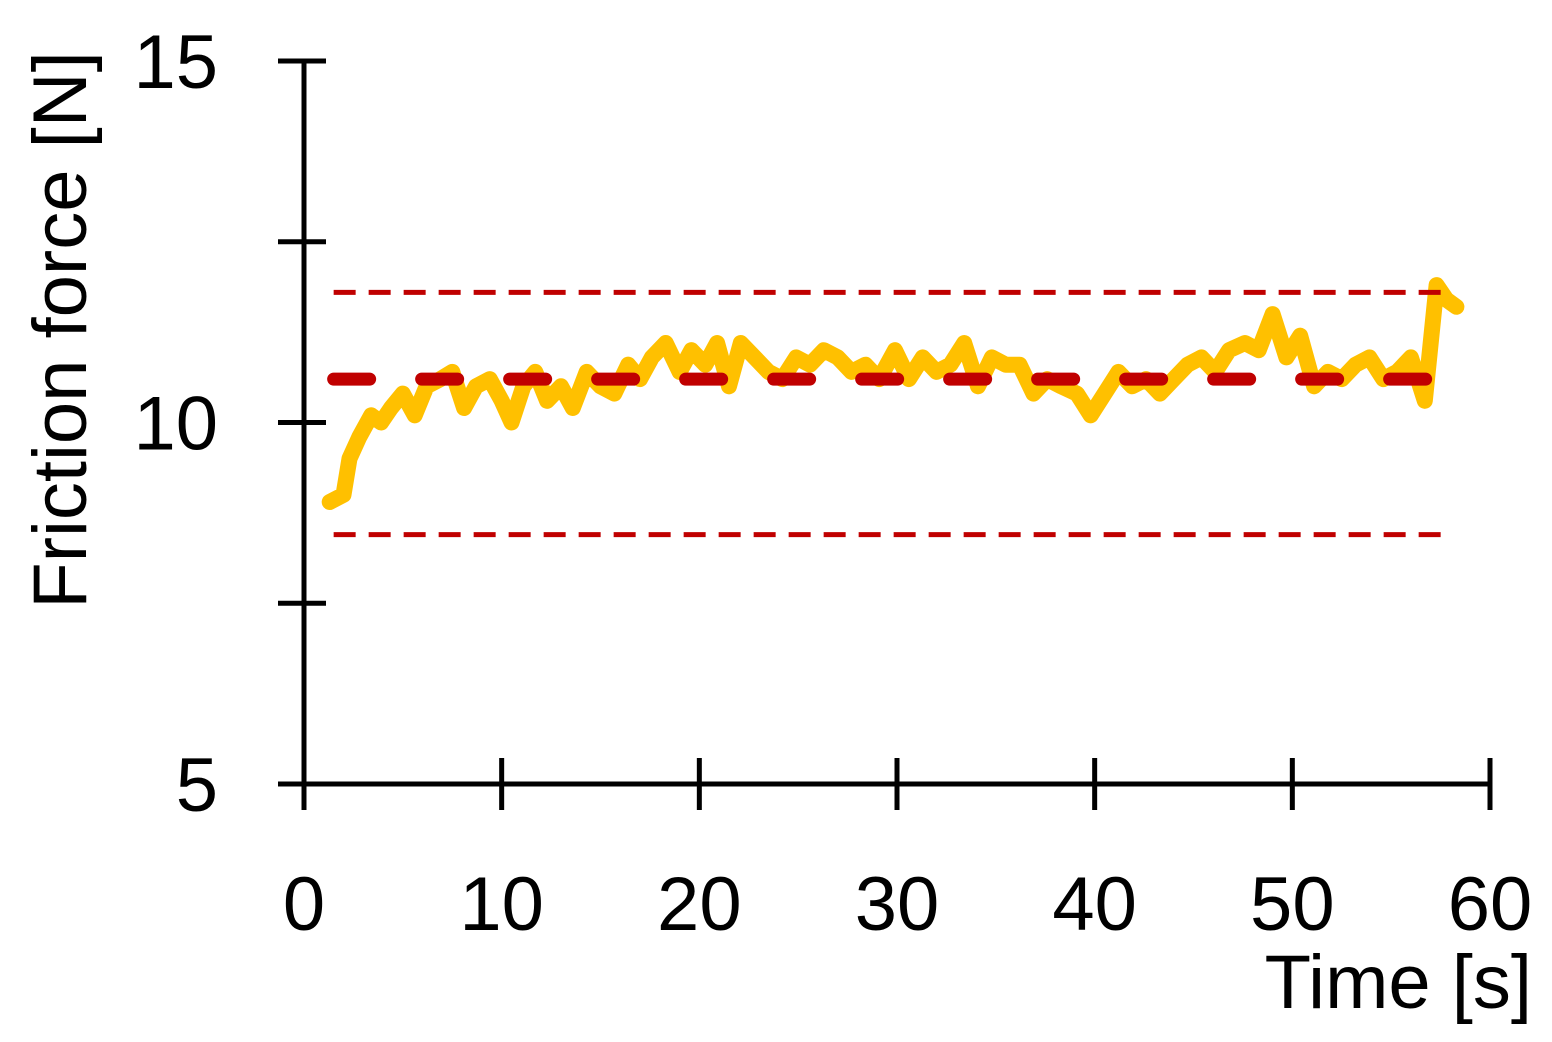  I want to click on x-tick-label: 10, so click(501, 904).